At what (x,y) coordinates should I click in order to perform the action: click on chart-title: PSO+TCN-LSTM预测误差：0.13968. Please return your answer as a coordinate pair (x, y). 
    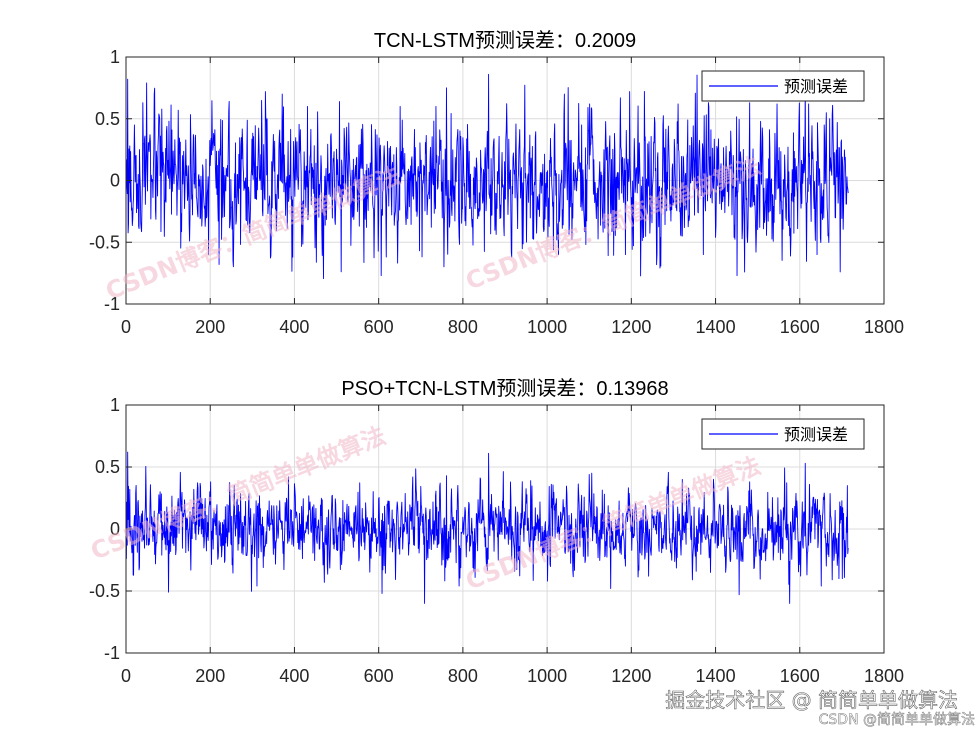
    Looking at the image, I should click on (504, 388).